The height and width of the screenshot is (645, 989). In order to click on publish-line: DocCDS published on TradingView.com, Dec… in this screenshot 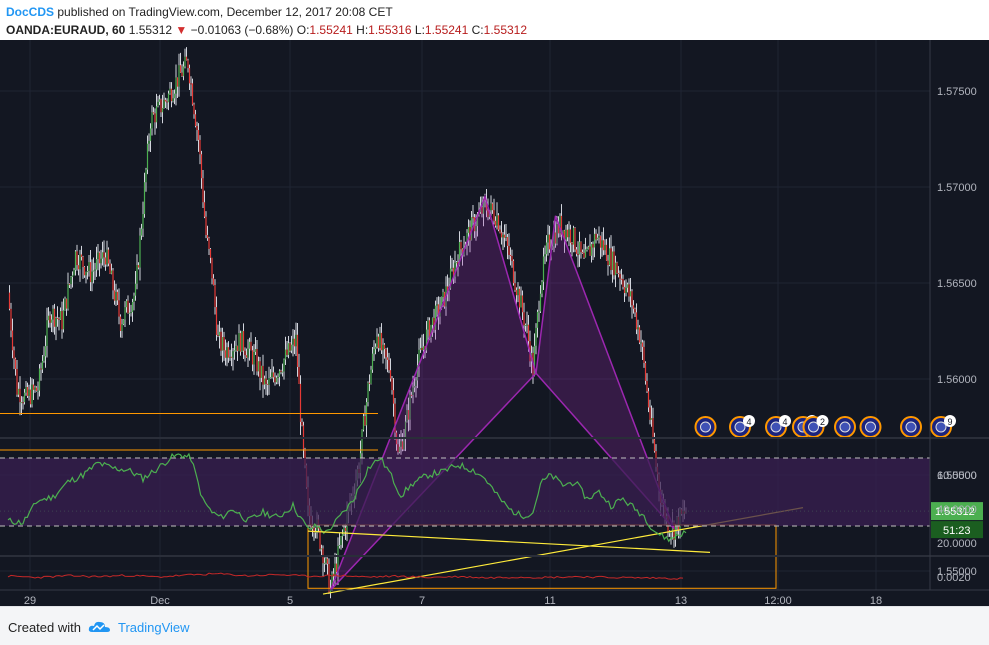, I will do `click(199, 12)`.